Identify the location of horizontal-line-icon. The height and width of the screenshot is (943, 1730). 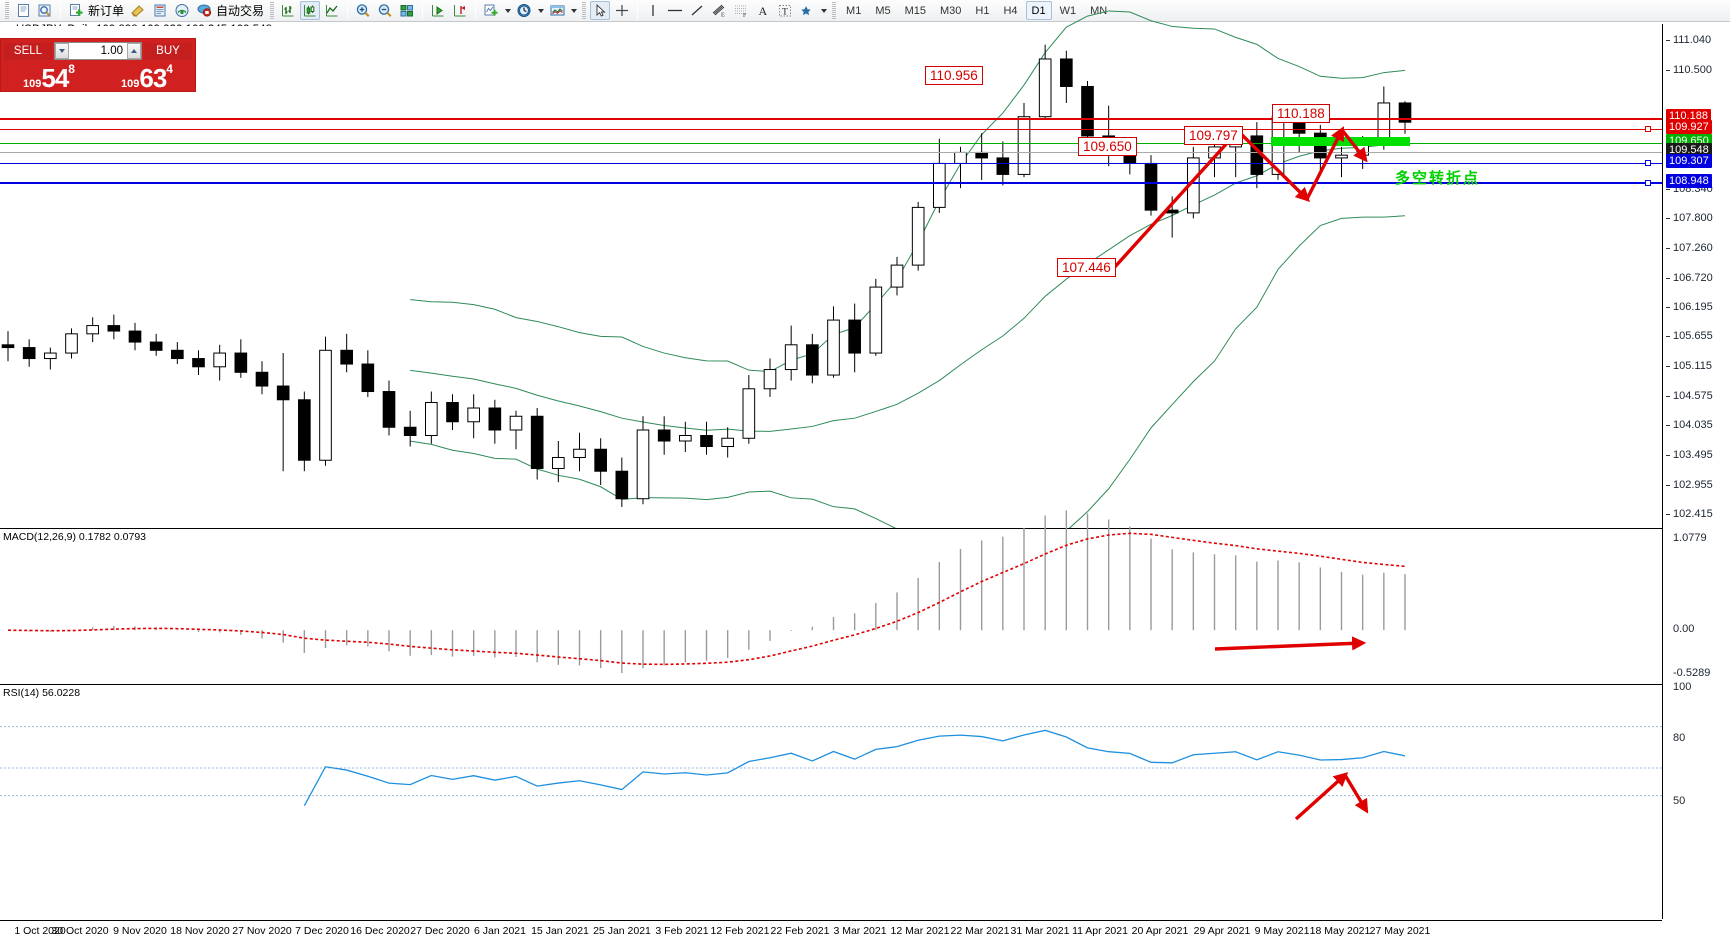
(675, 10).